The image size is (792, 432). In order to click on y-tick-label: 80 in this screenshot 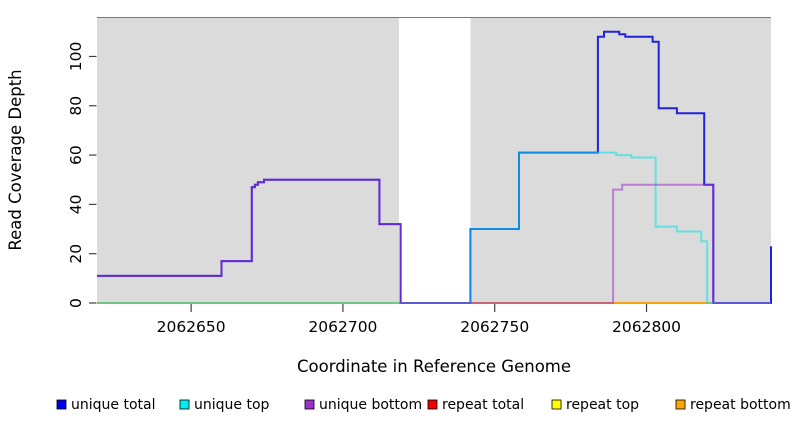, I will do `click(76, 106)`.